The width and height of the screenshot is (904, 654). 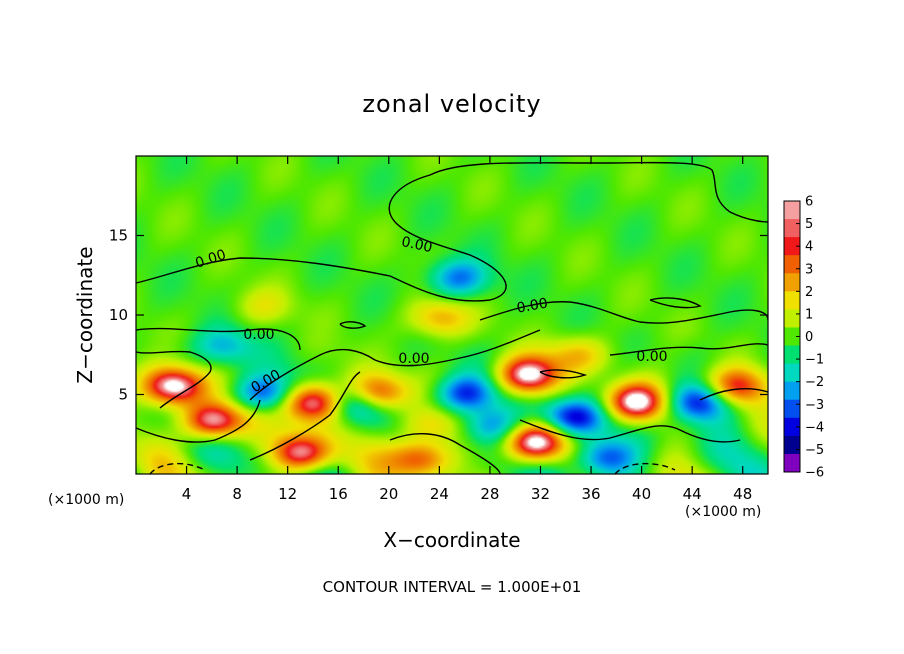 I want to click on x-axis-unit: (×1000 m), so click(x=86, y=500).